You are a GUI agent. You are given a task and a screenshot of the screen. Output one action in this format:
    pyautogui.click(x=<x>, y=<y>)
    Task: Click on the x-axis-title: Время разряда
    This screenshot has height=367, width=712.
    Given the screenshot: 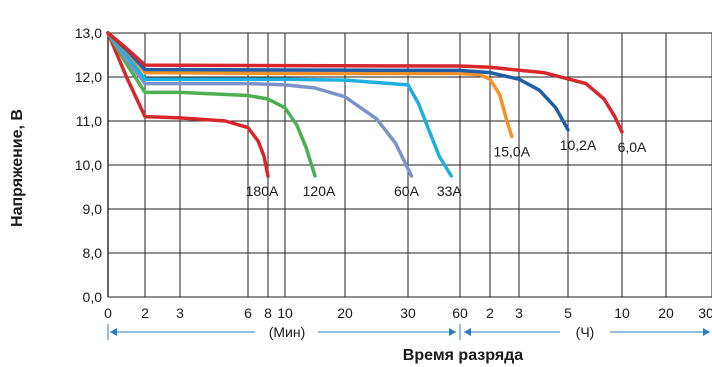 What is the action you would take?
    pyautogui.click(x=463, y=355)
    